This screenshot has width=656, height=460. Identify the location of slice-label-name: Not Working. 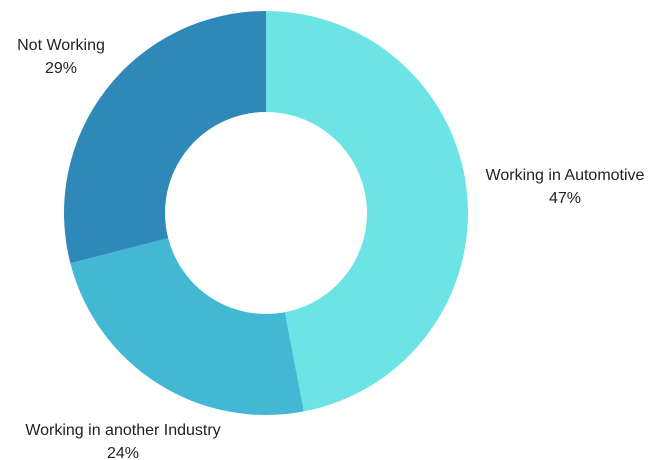
(61, 45).